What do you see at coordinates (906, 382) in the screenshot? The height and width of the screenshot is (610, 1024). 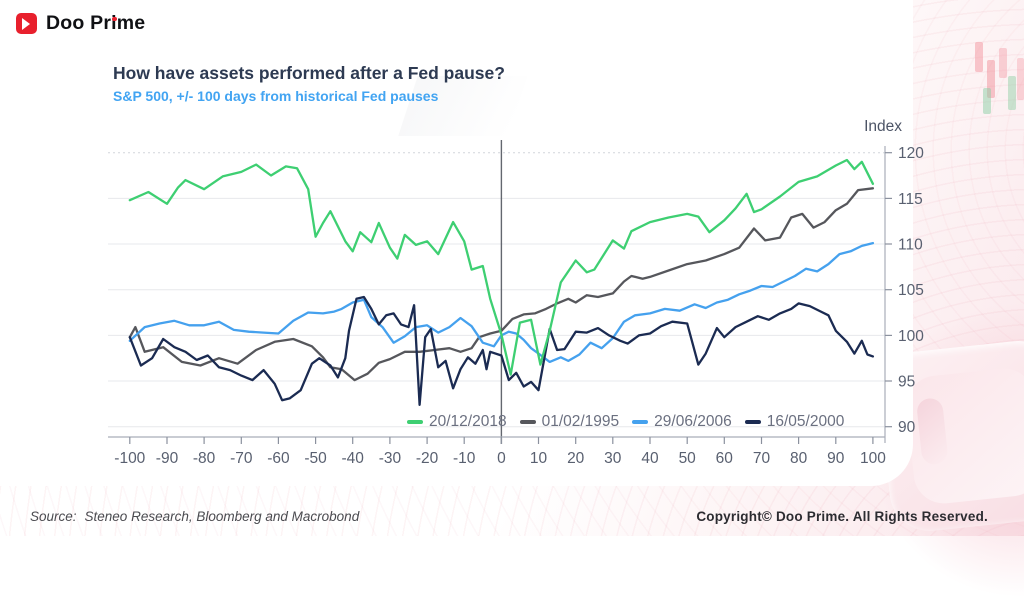 I see `y-tick-label: 95` at bounding box center [906, 382].